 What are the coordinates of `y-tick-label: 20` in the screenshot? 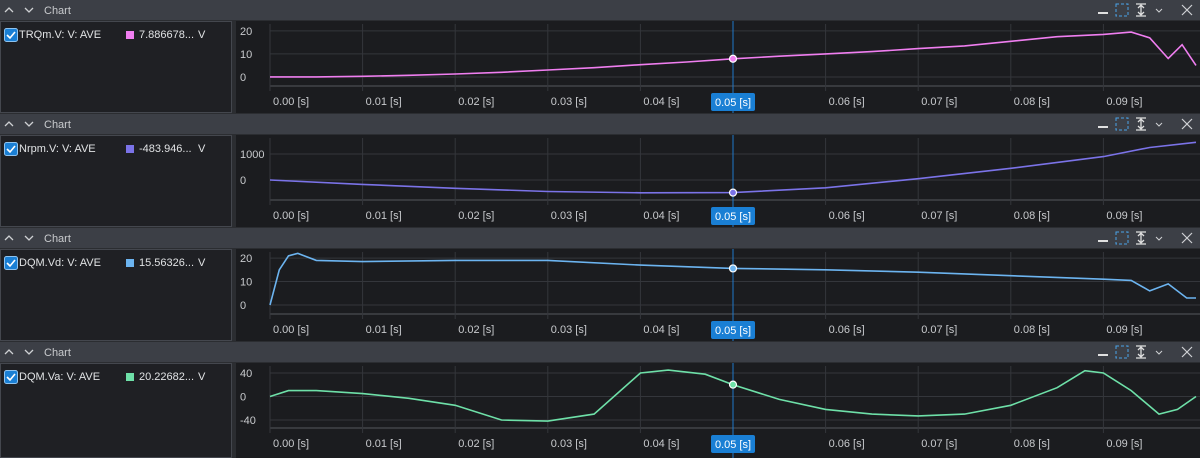 It's located at (246, 259).